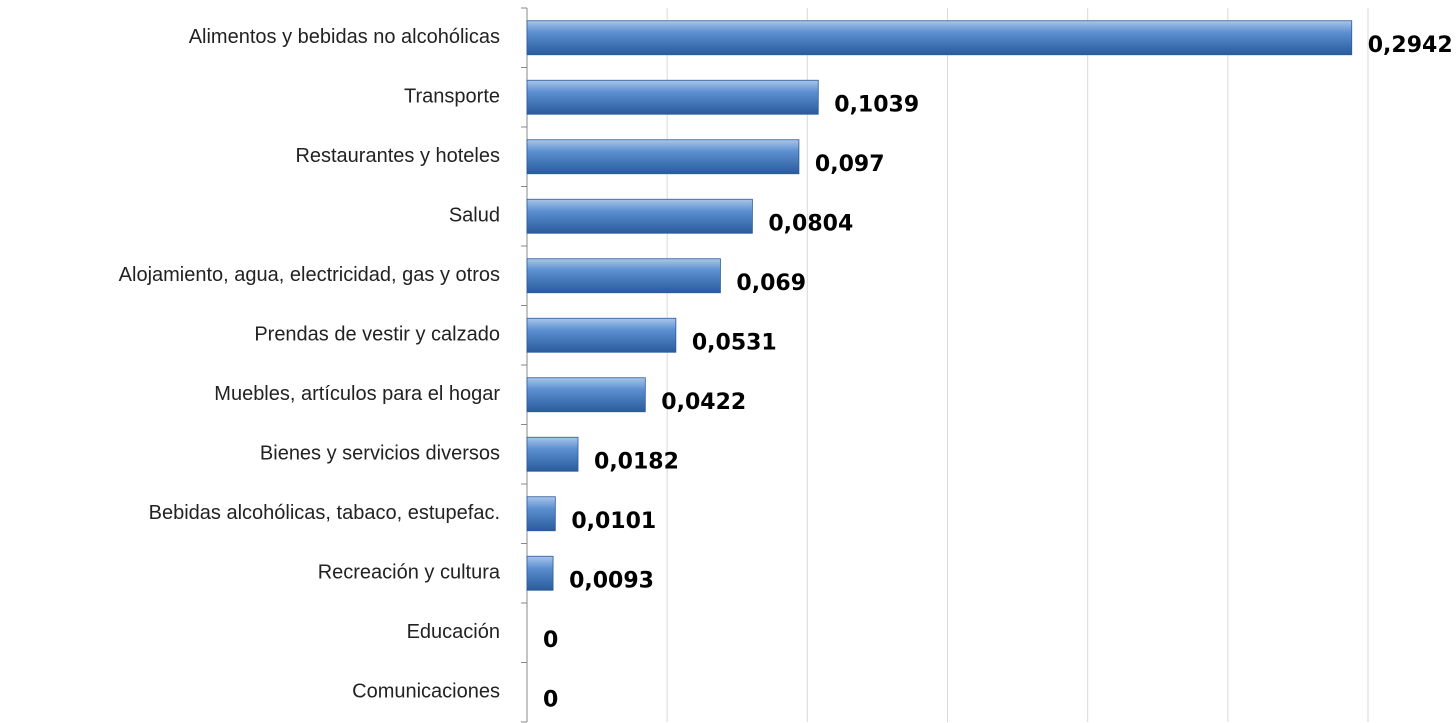 The image size is (1456, 723). I want to click on category-label: Salud, so click(474, 216).